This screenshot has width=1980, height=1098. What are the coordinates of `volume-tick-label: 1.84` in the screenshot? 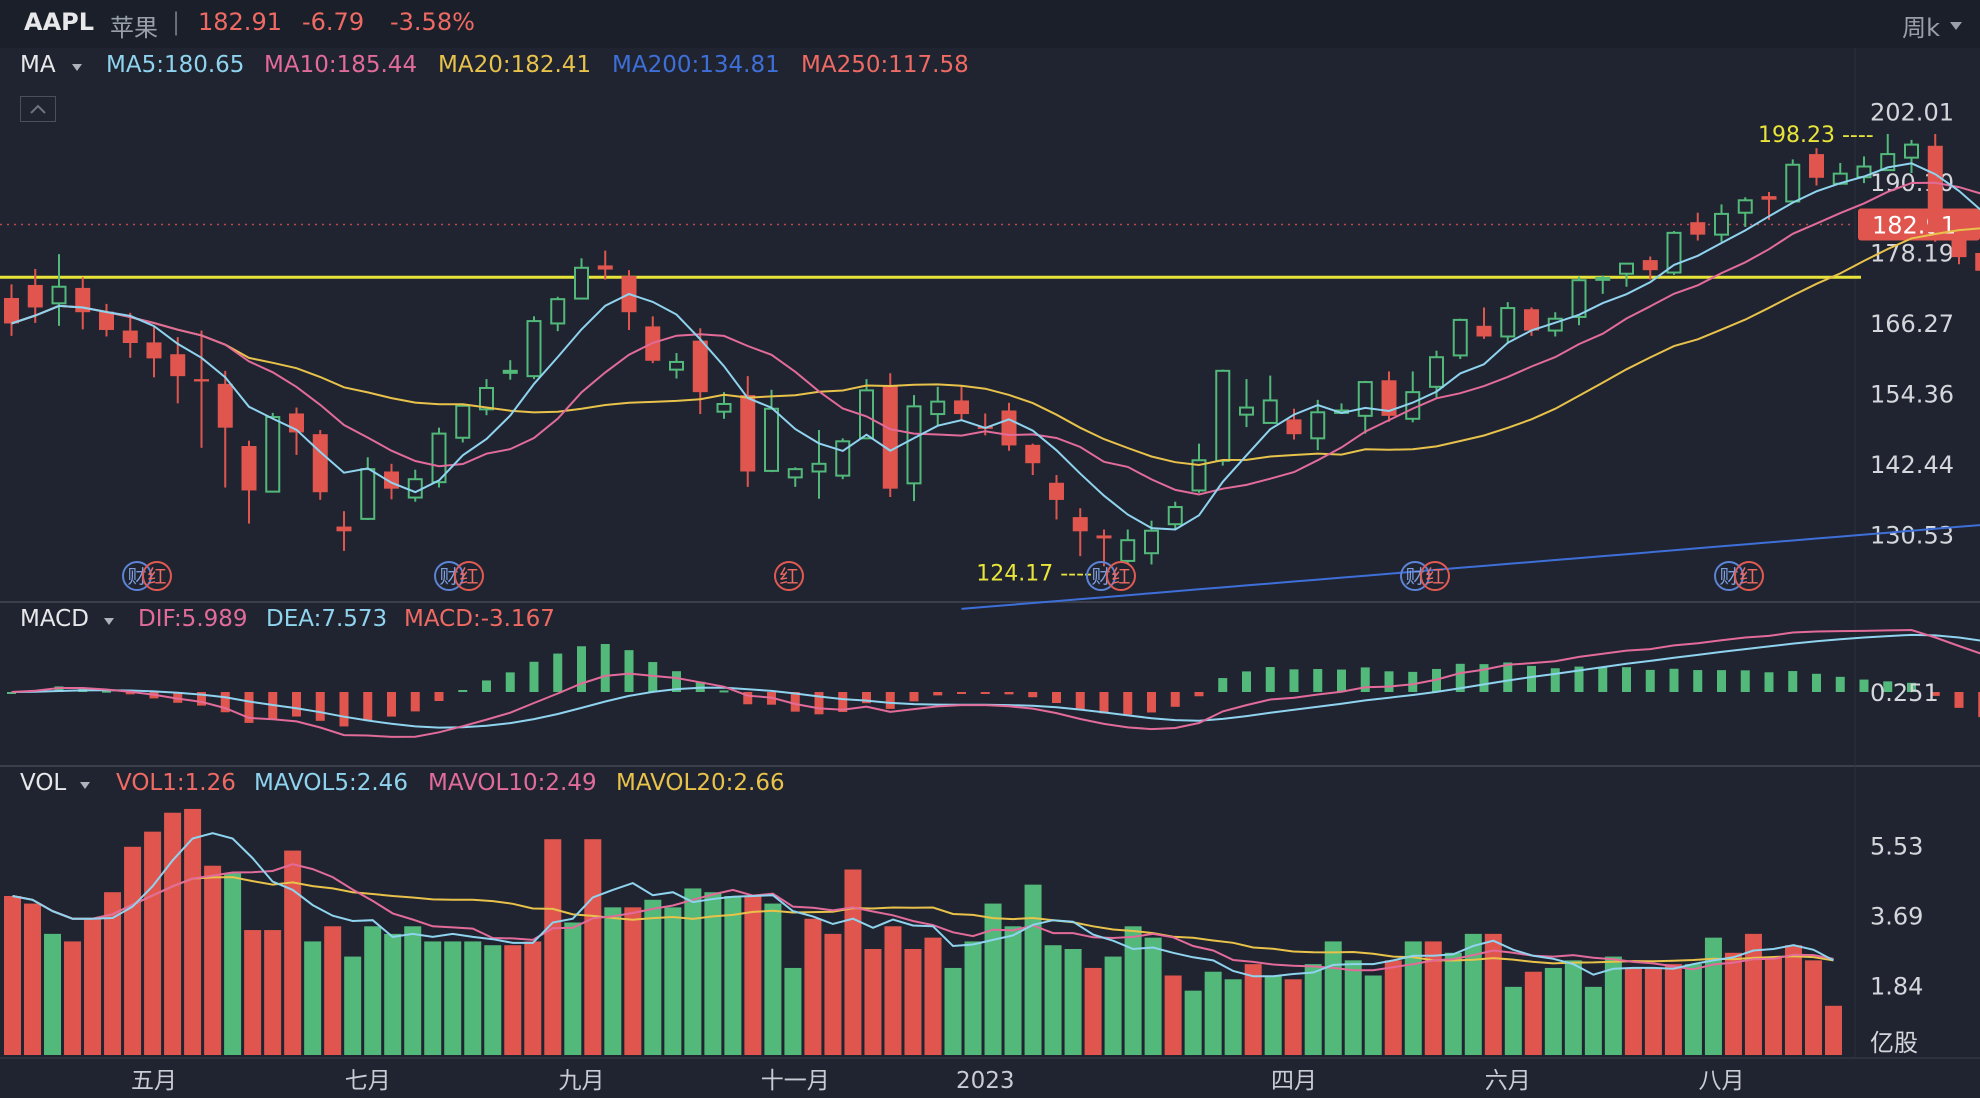 It's located at (1896, 986).